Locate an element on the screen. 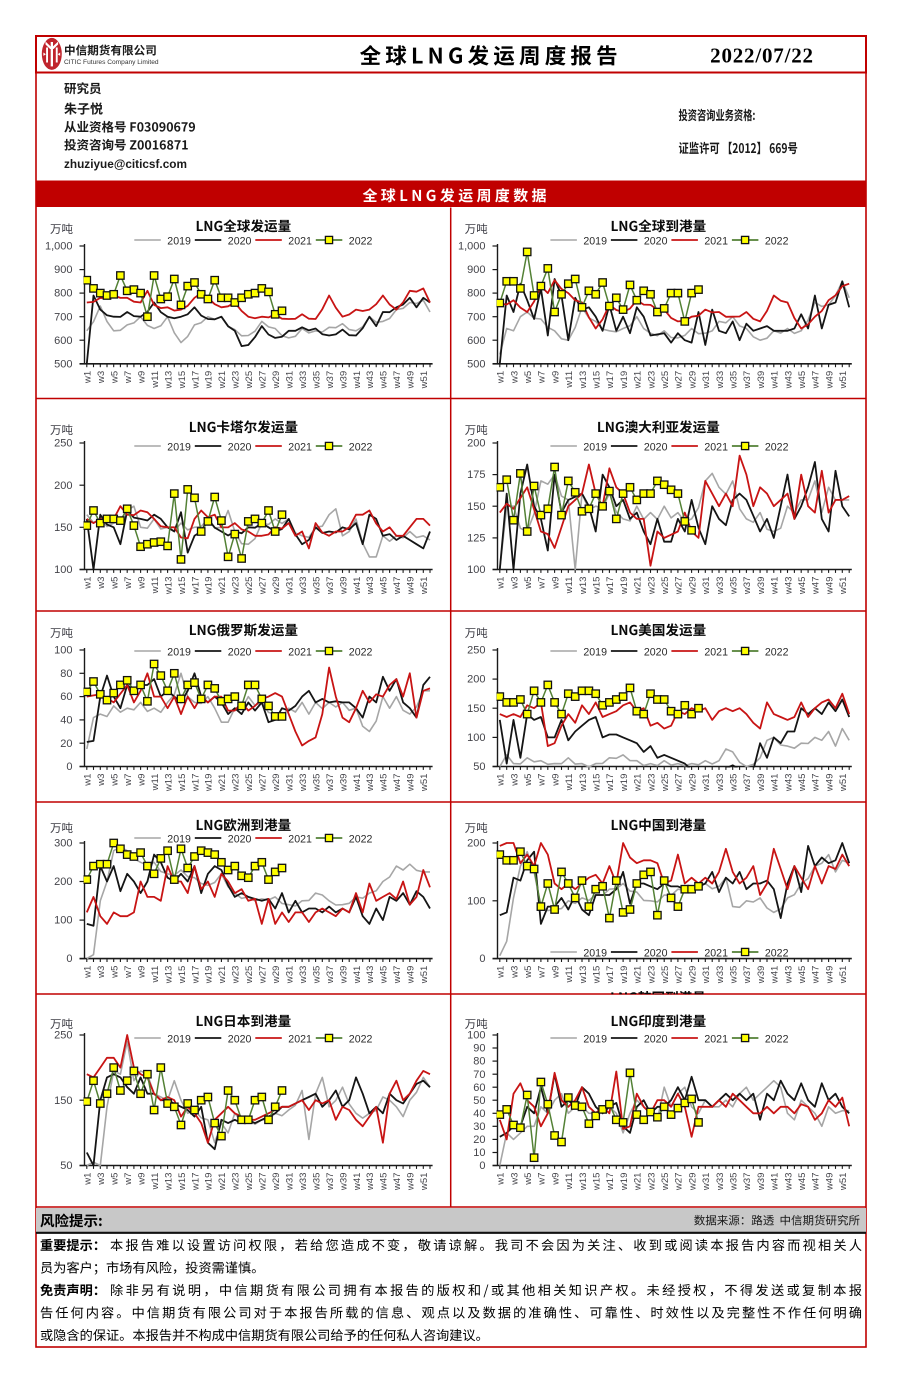  svg-text: 800 is located at coordinates (476, 294).